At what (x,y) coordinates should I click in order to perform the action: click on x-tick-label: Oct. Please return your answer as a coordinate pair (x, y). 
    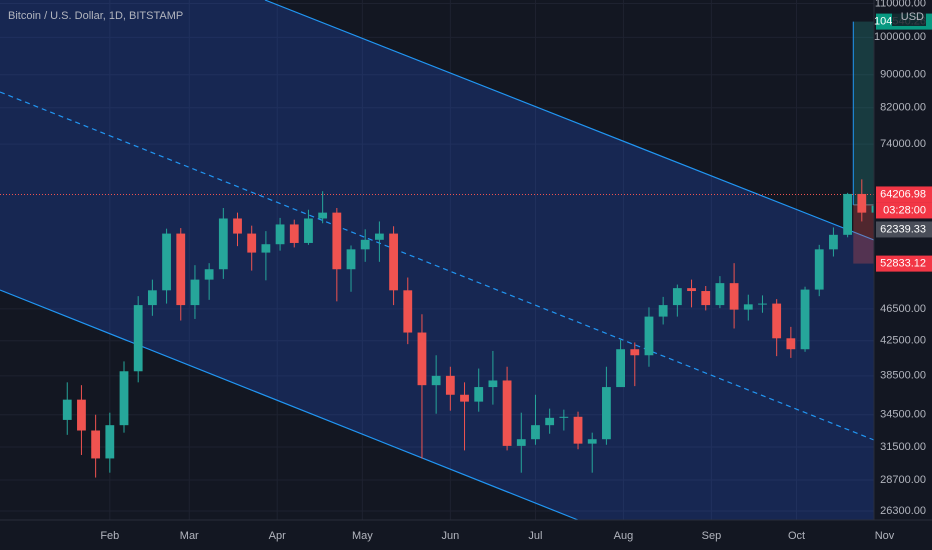
    Looking at the image, I should click on (796, 536).